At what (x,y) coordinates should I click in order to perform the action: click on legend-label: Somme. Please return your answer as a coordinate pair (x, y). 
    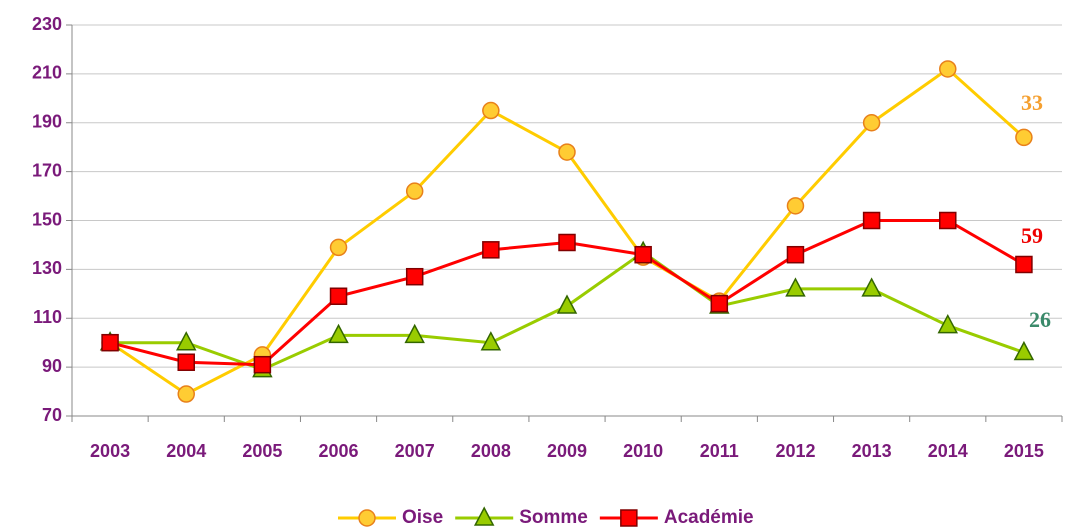
    Looking at the image, I should click on (553, 517).